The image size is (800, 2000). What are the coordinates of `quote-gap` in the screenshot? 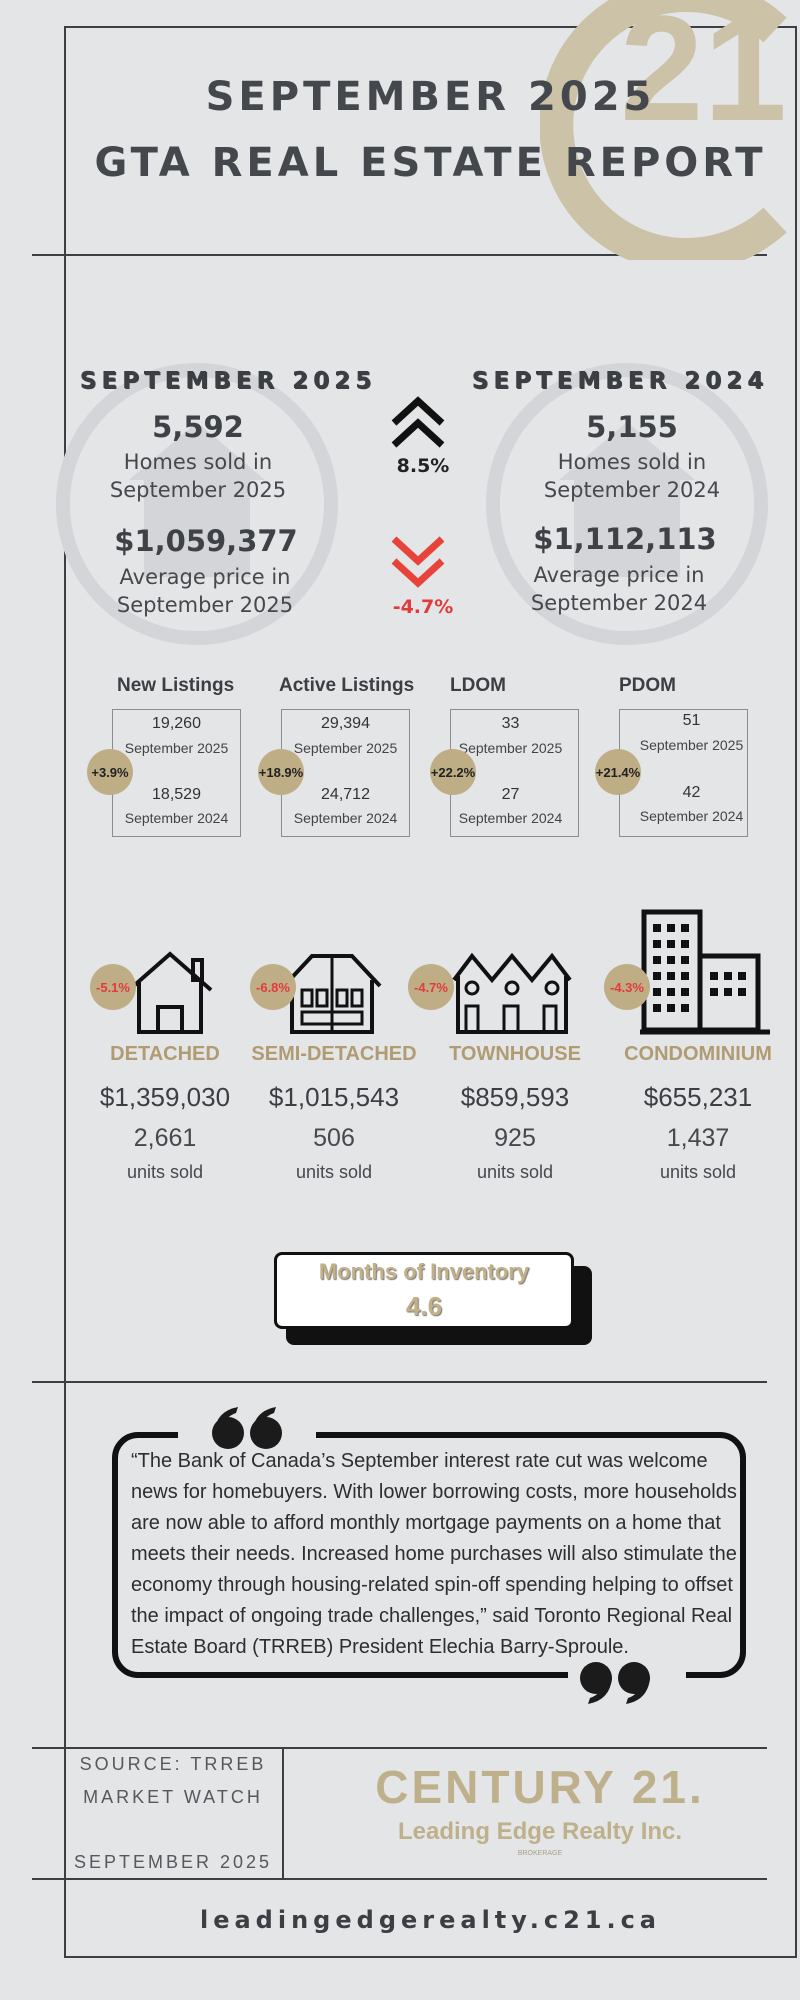 It's located at (247, 1429).